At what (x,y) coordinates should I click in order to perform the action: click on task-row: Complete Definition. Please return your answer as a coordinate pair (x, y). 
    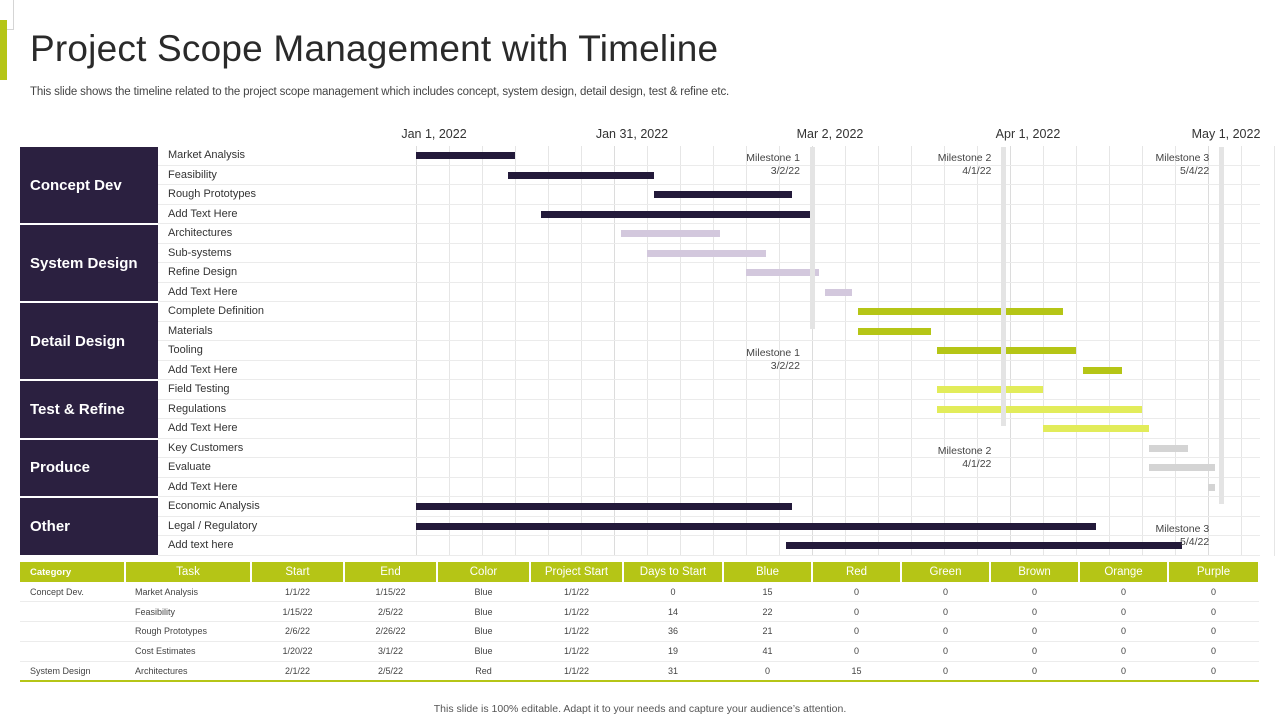
    Looking at the image, I should click on (709, 312).